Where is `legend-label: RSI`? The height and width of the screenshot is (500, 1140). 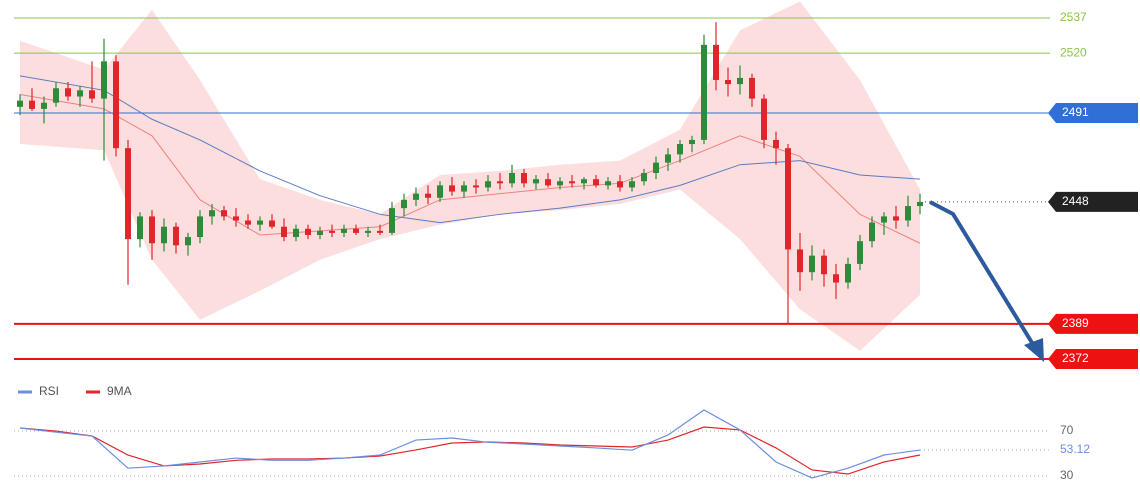
legend-label: RSI is located at coordinates (49, 391).